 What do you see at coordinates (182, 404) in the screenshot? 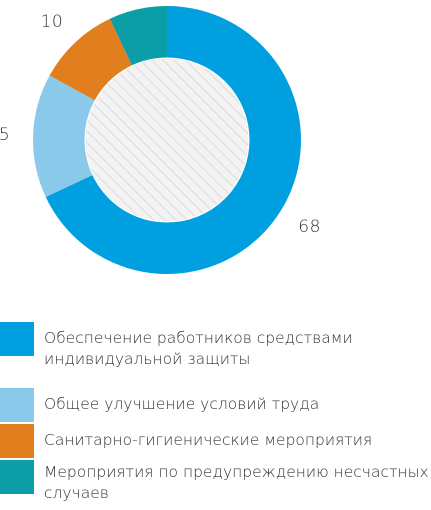
I see `legend-label-conditions: Общее улучшение условий труда` at bounding box center [182, 404].